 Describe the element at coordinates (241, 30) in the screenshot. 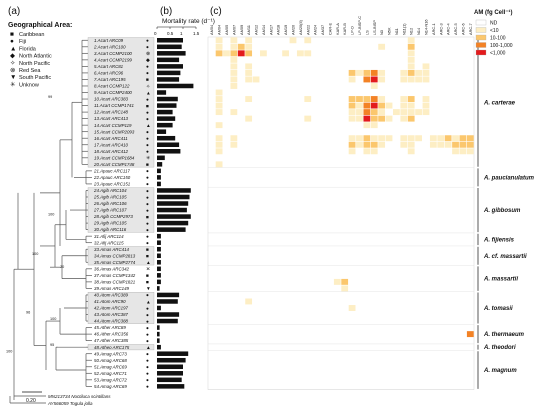

I see `heatmap-column-label: AM09` at that location.